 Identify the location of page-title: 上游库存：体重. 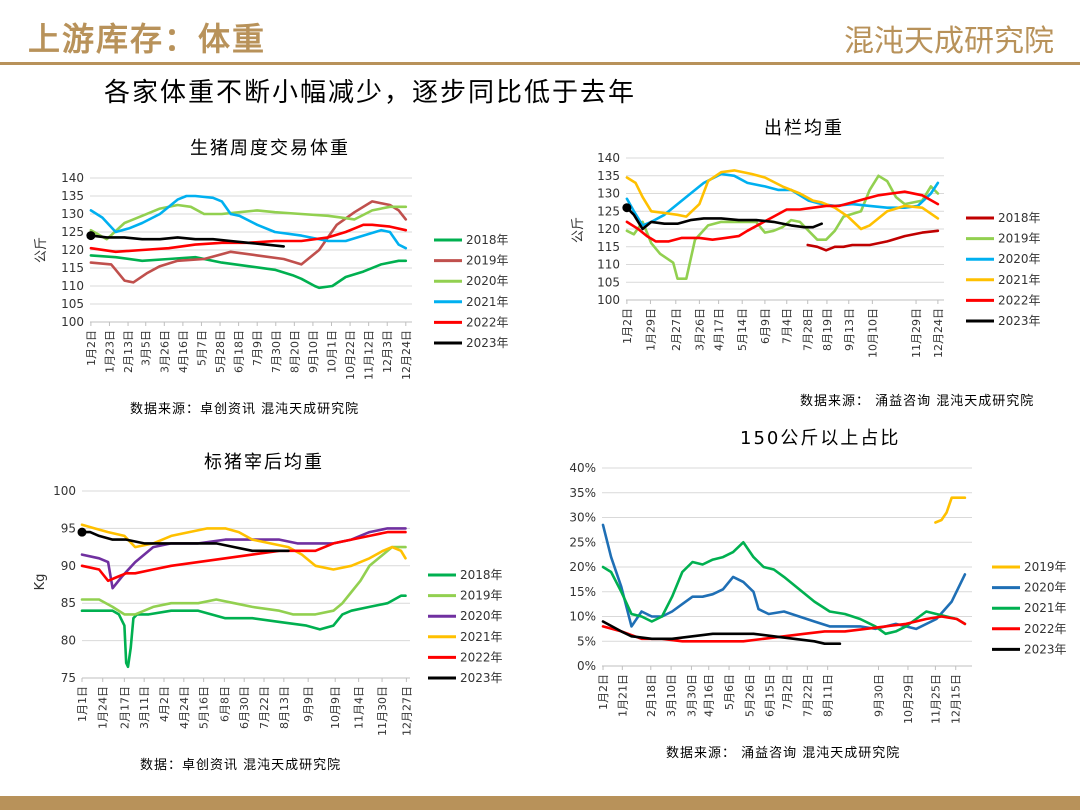
(147, 39).